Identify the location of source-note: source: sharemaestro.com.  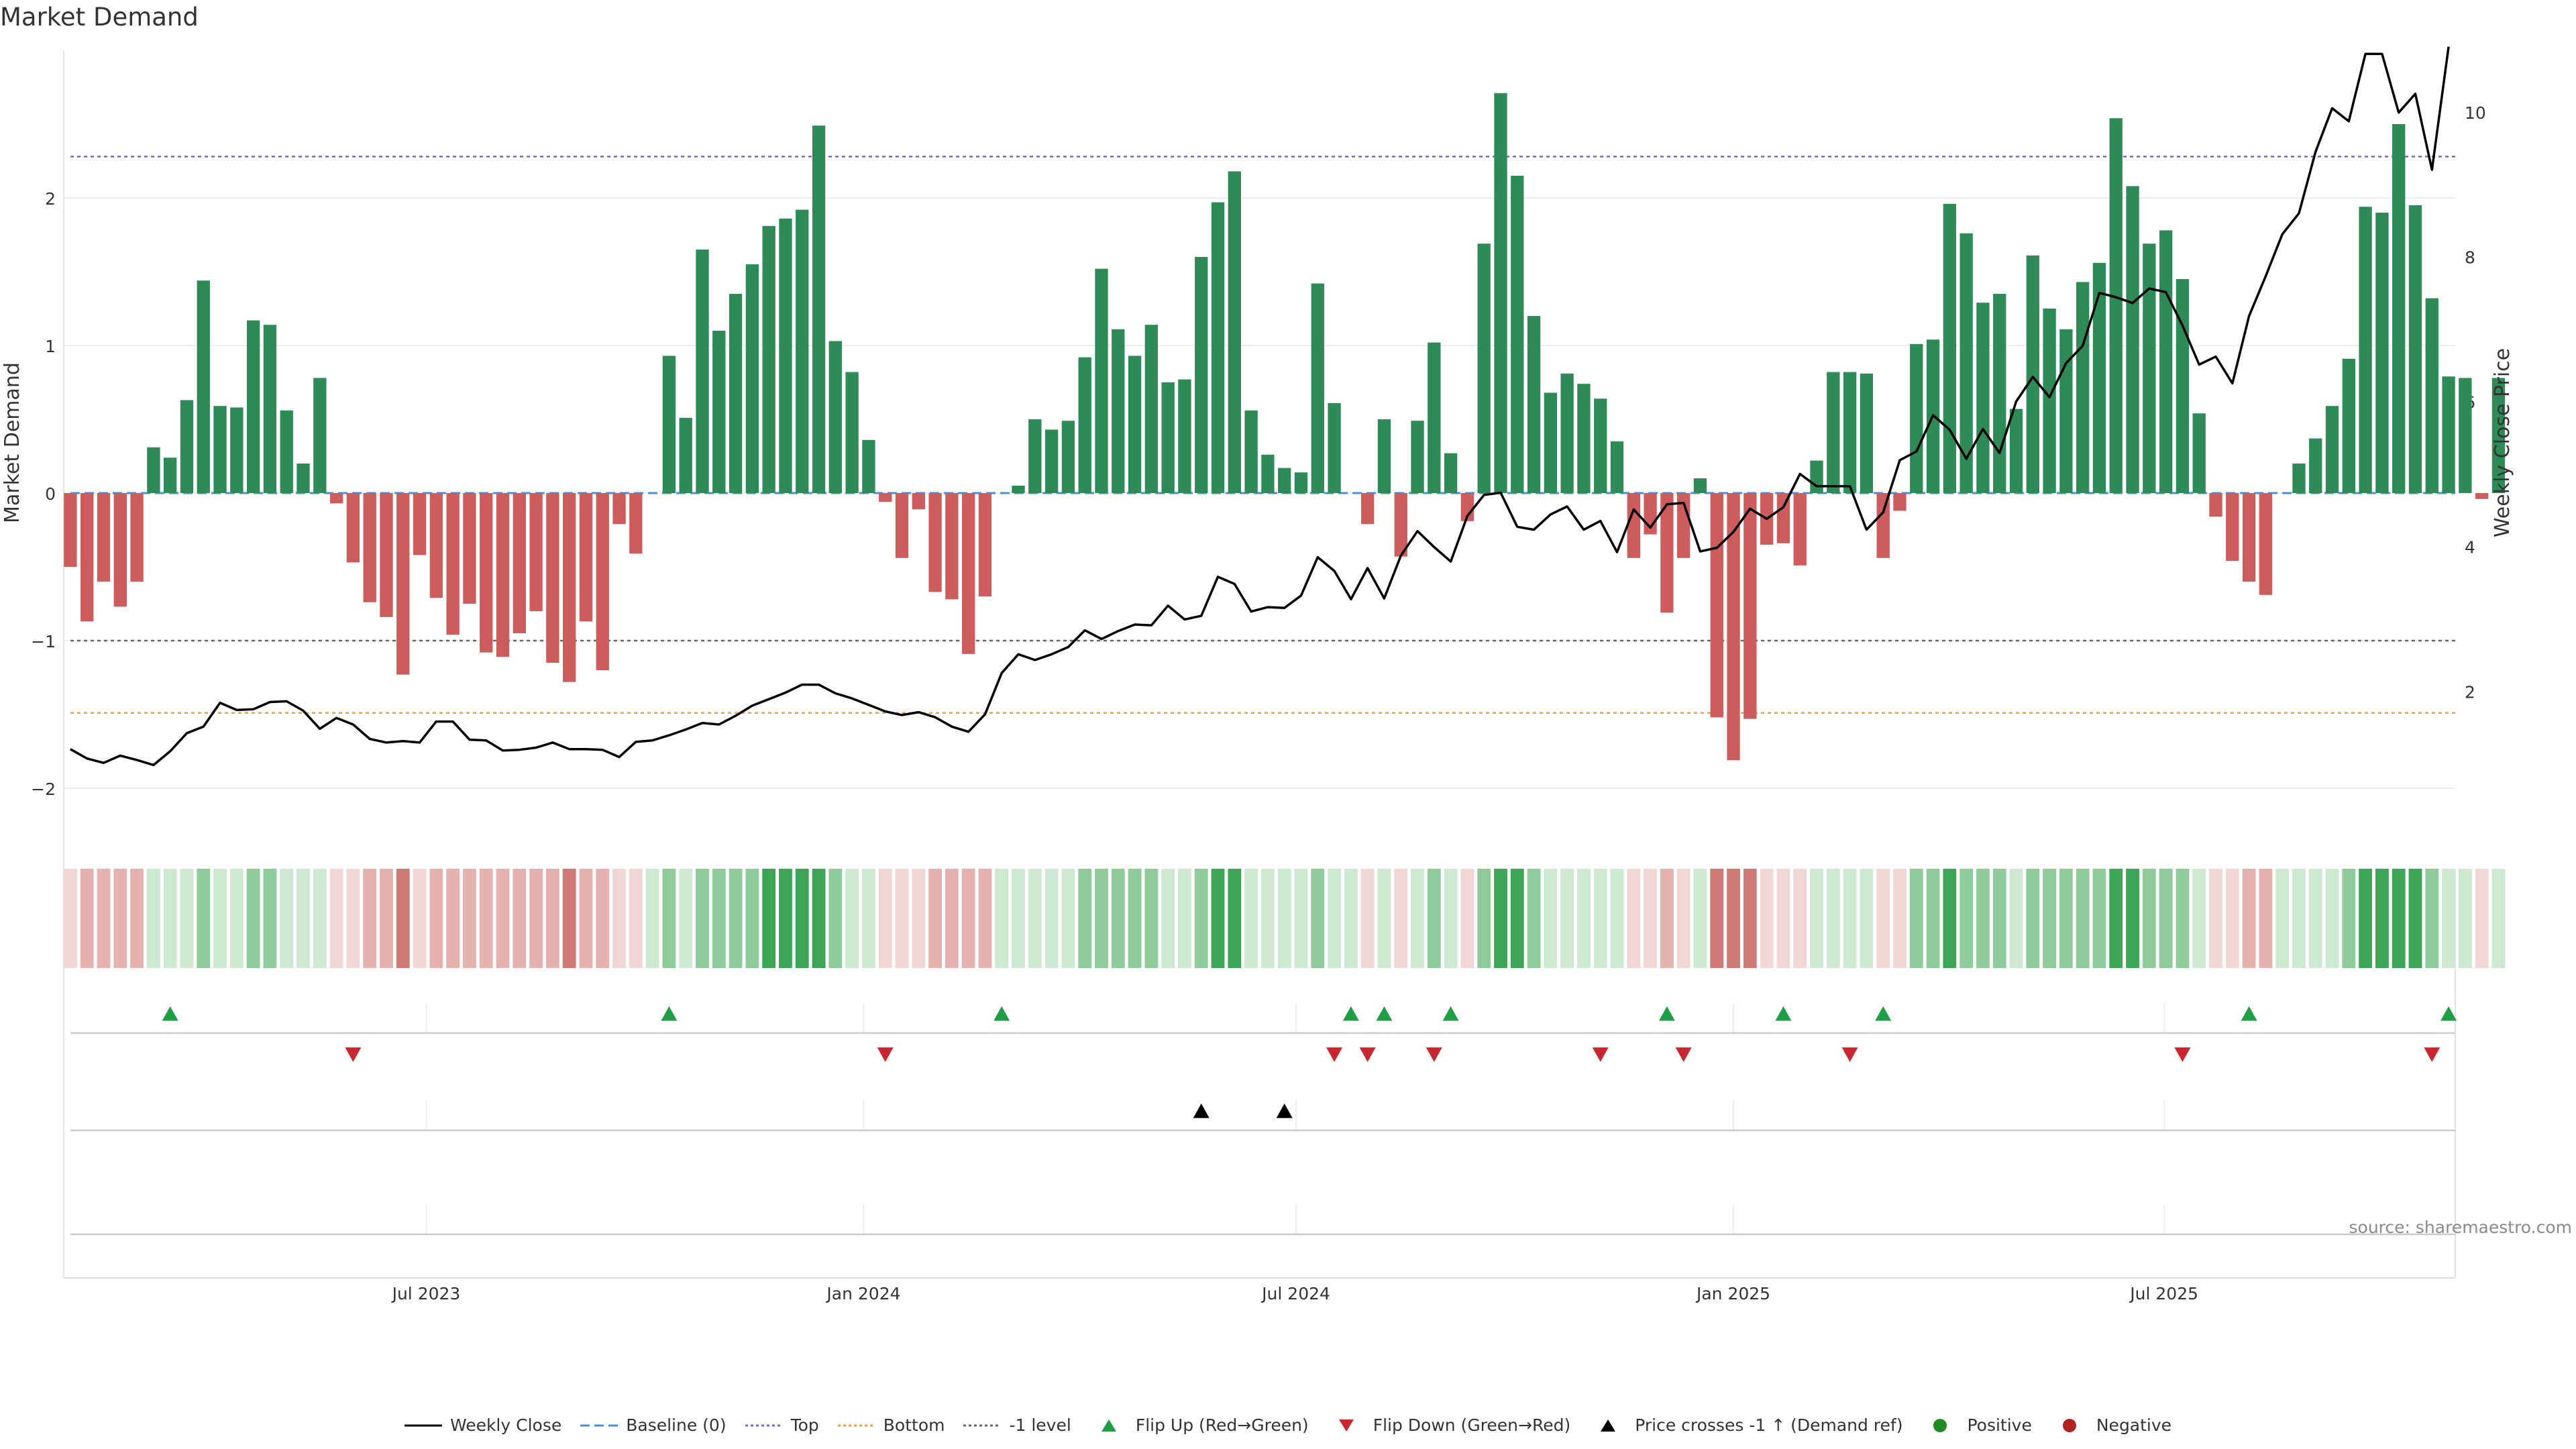
(2461, 1227).